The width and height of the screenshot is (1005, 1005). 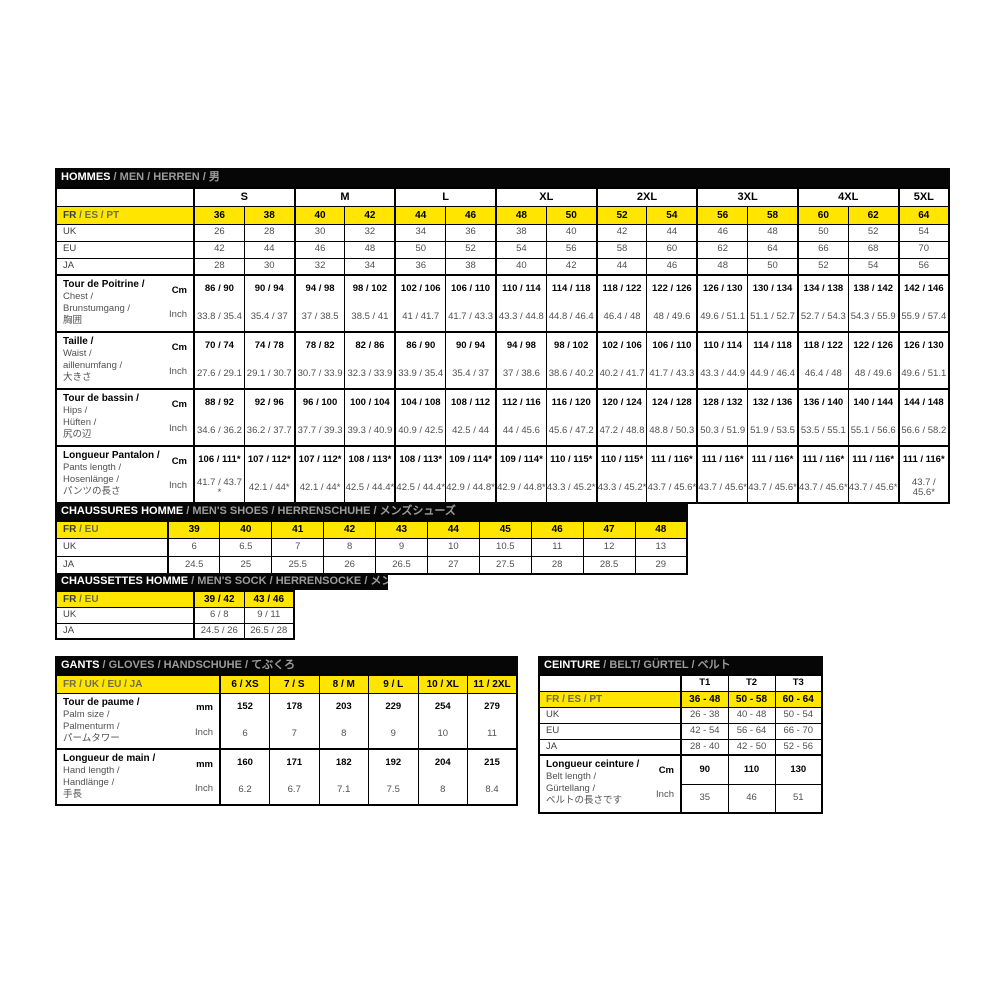 I want to click on measure-value-cell: 118 / 122, so click(x=822, y=345).